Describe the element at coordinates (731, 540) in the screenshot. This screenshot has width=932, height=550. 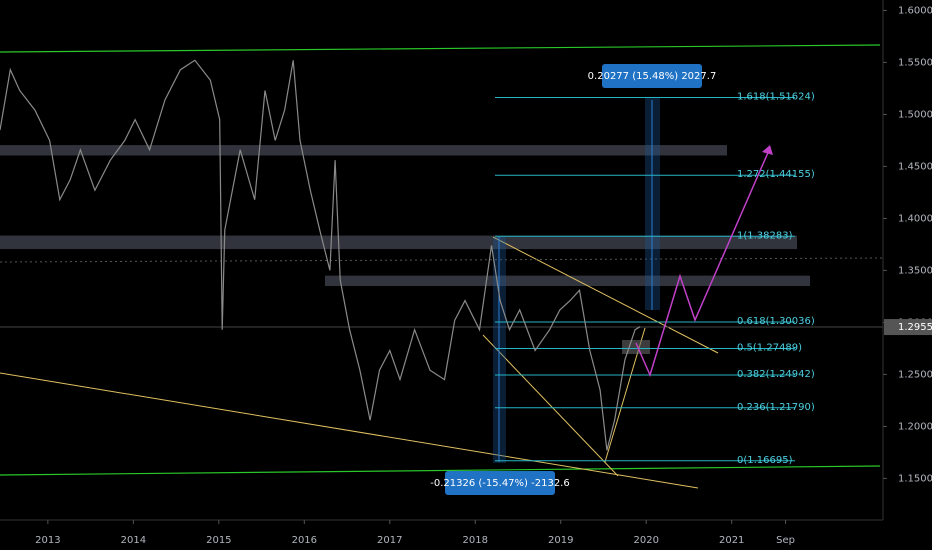
I see `x-tick-label: 2021` at that location.